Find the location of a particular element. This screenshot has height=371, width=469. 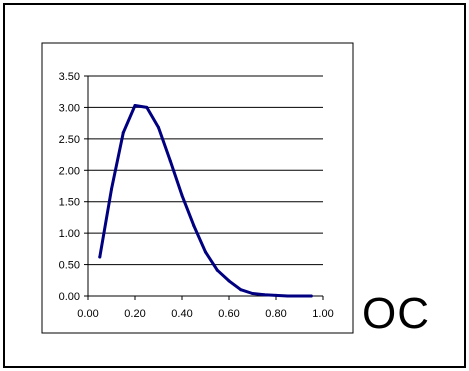

x-tick-label: 0.40 is located at coordinates (181, 314).